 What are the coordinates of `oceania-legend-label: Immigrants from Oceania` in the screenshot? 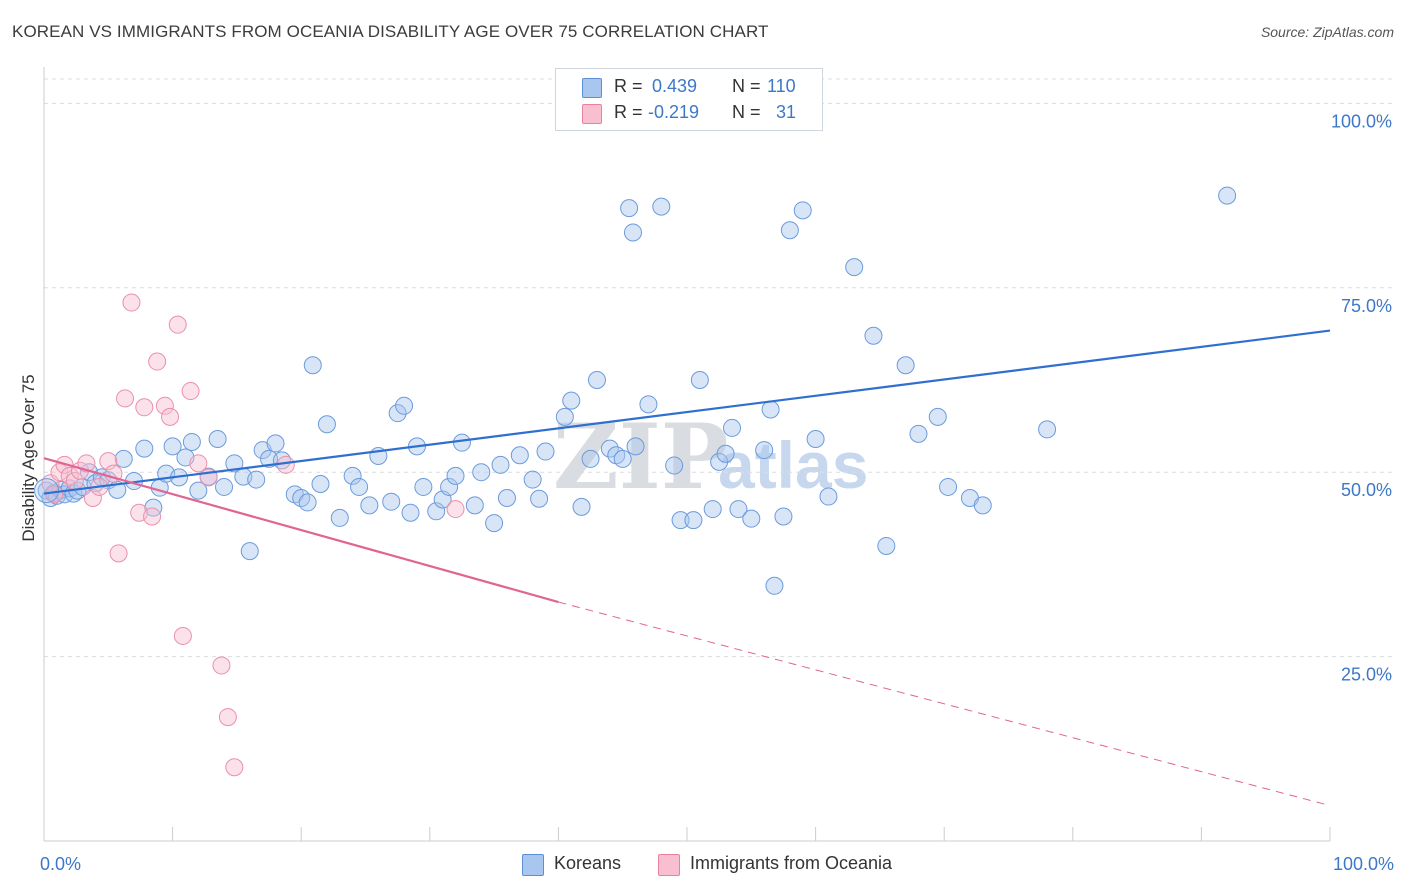 It's located at (791, 863).